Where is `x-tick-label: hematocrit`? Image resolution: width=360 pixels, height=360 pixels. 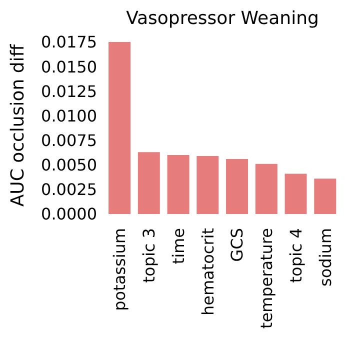 x-tick-label: hematocrit is located at coordinates (208, 272).